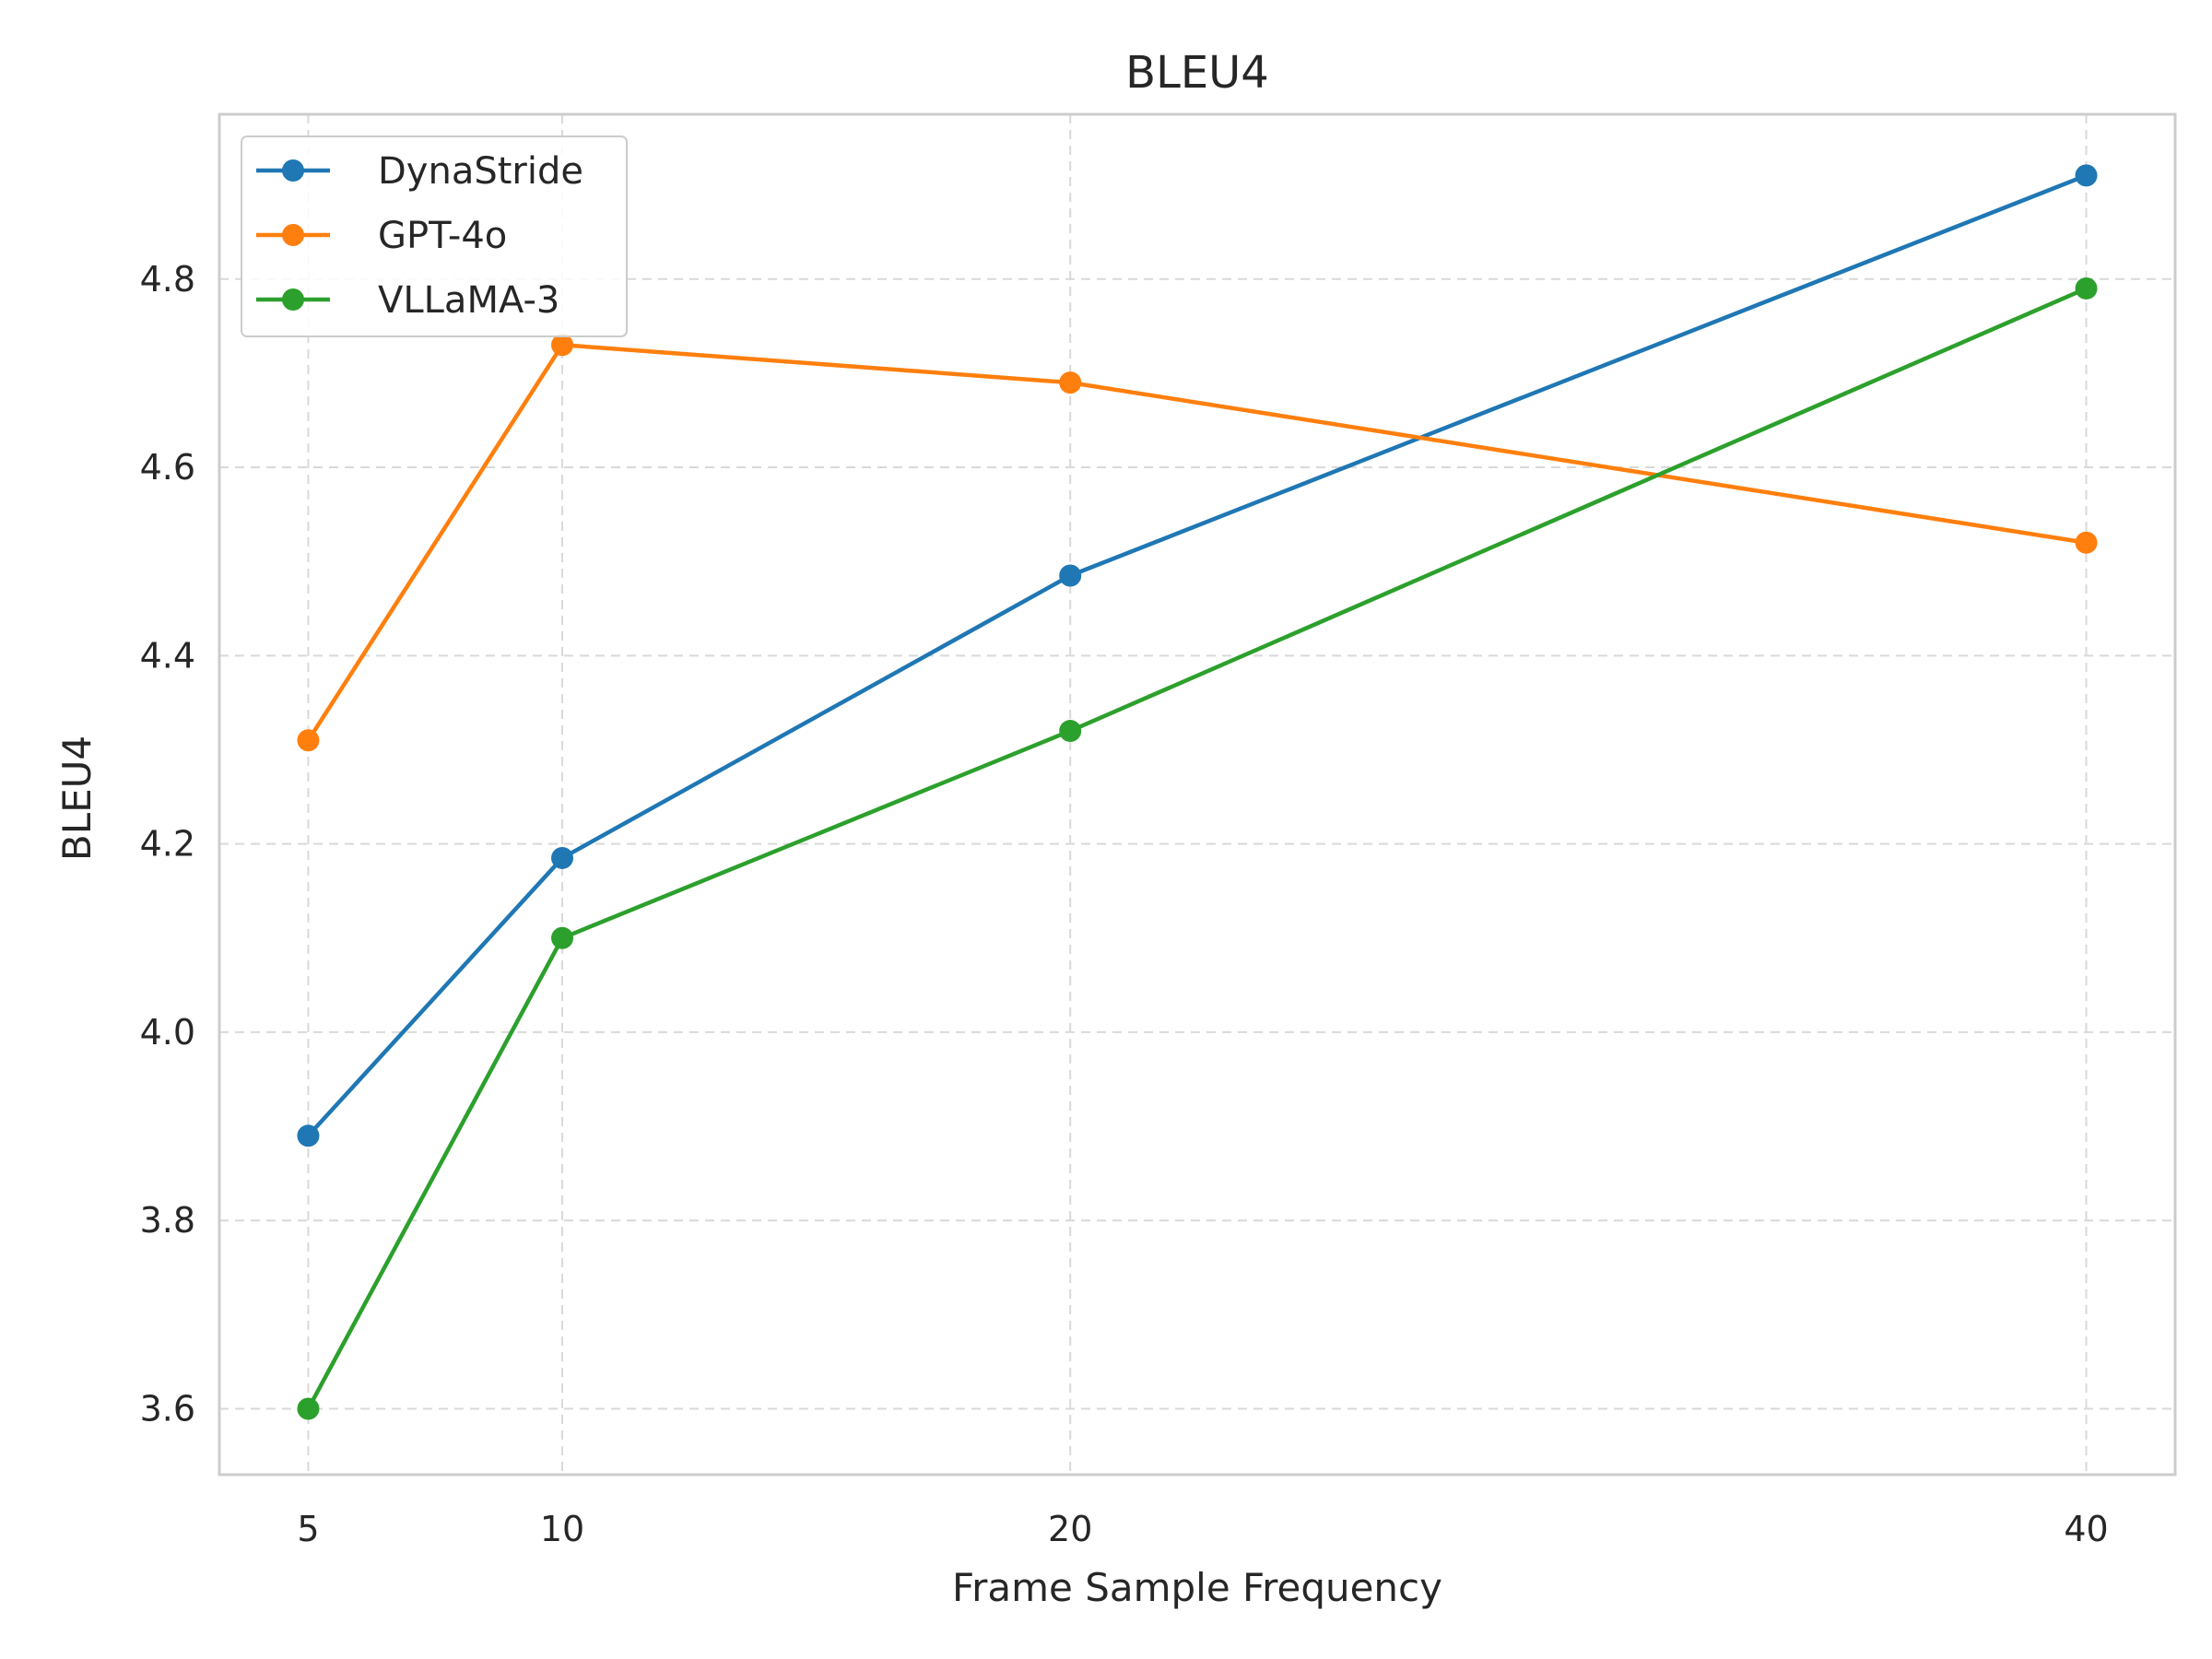 The image size is (2212, 1659). I want to click on legend-item: VLLaMA-3, so click(407, 300).